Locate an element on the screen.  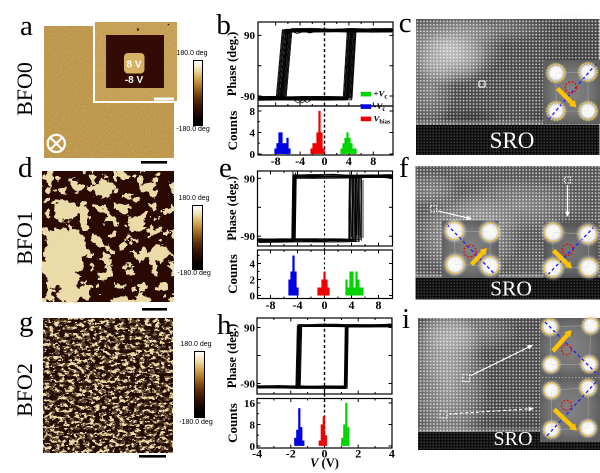
svg-text: V (V) is located at coordinates (324, 463).